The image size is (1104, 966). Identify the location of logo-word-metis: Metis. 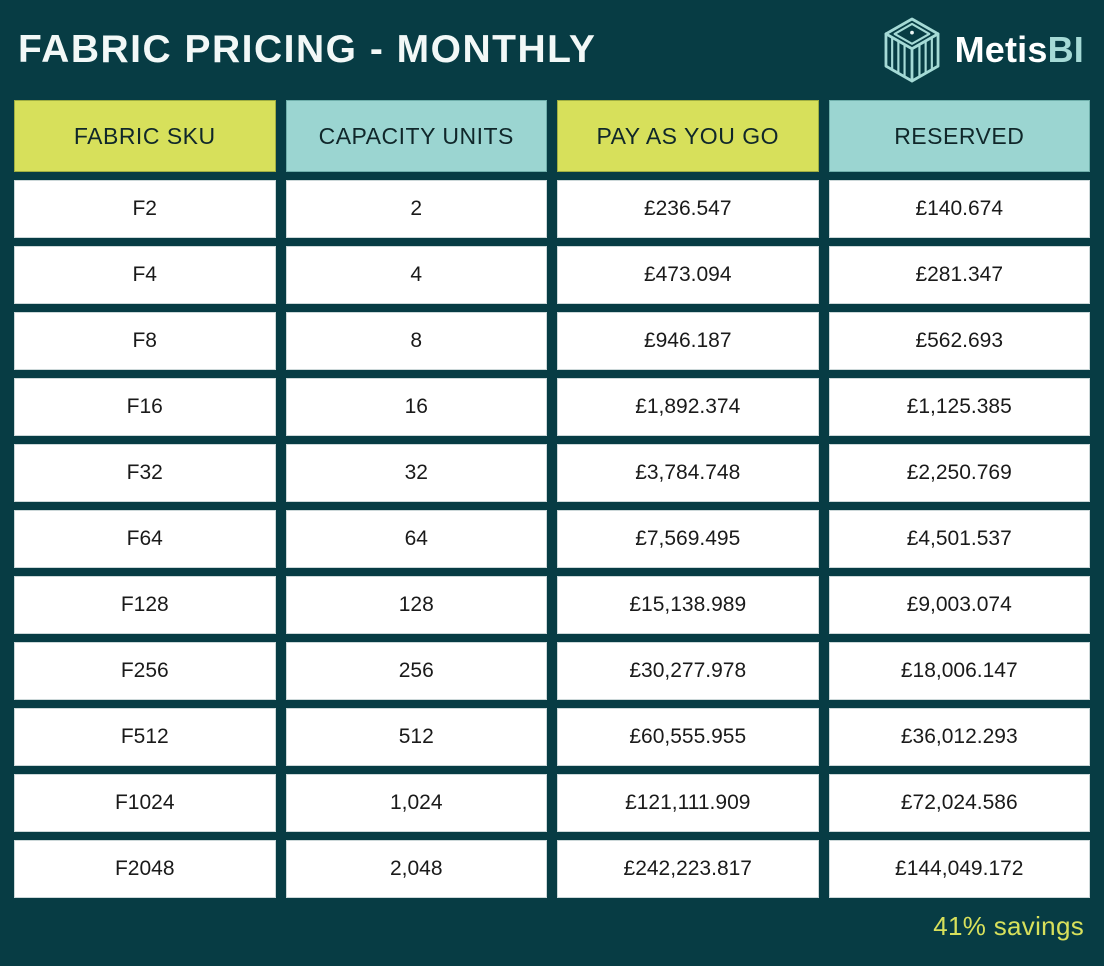
(1001, 49).